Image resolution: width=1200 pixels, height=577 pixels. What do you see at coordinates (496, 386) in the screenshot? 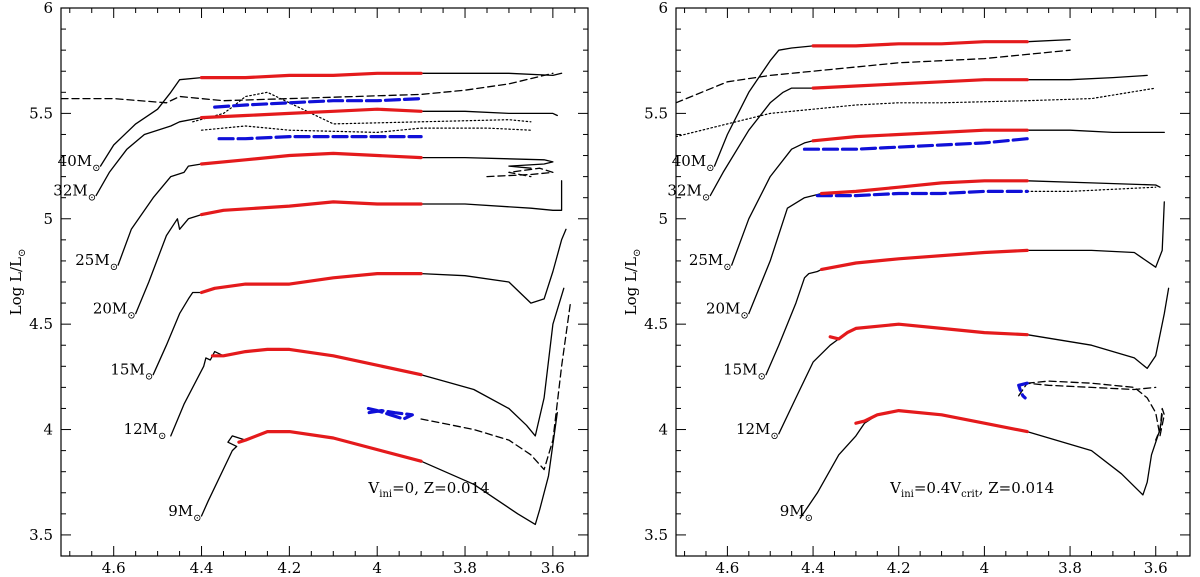
I see `series-12m-dashed` at bounding box center [496, 386].